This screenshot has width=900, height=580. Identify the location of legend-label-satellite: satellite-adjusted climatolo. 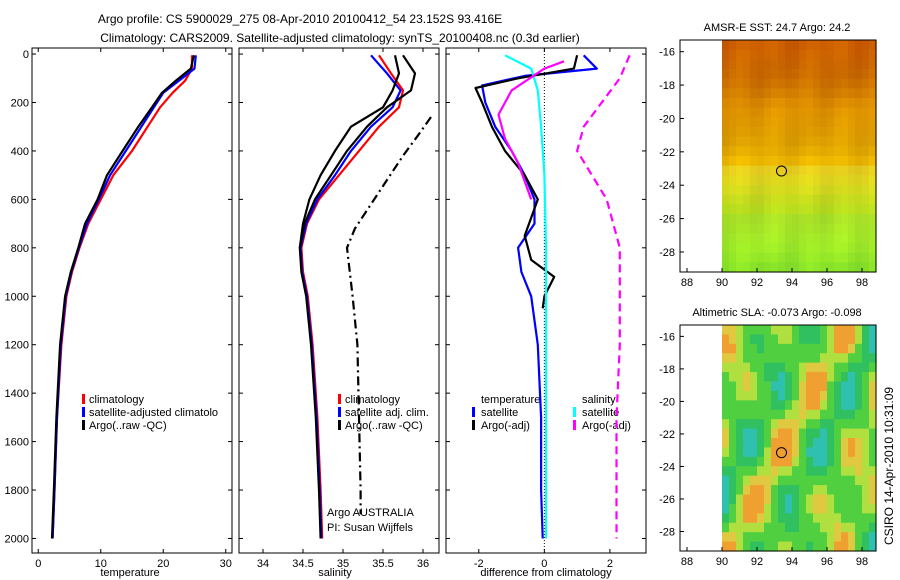
(153, 413).